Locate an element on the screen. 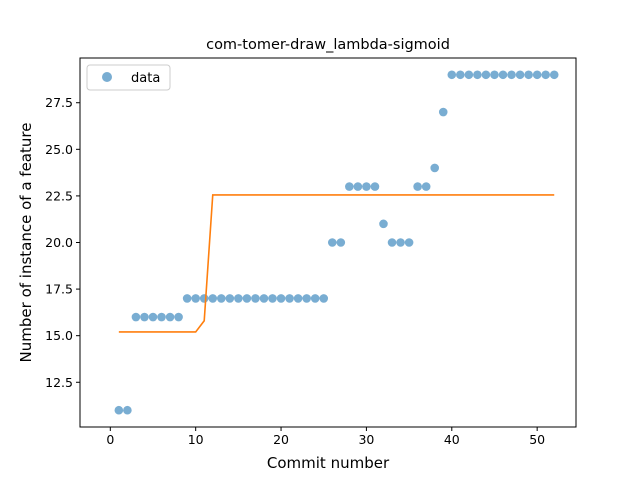 Image resolution: width=640 pixels, height=484 pixels. x-tick-label: 30 is located at coordinates (366, 439).